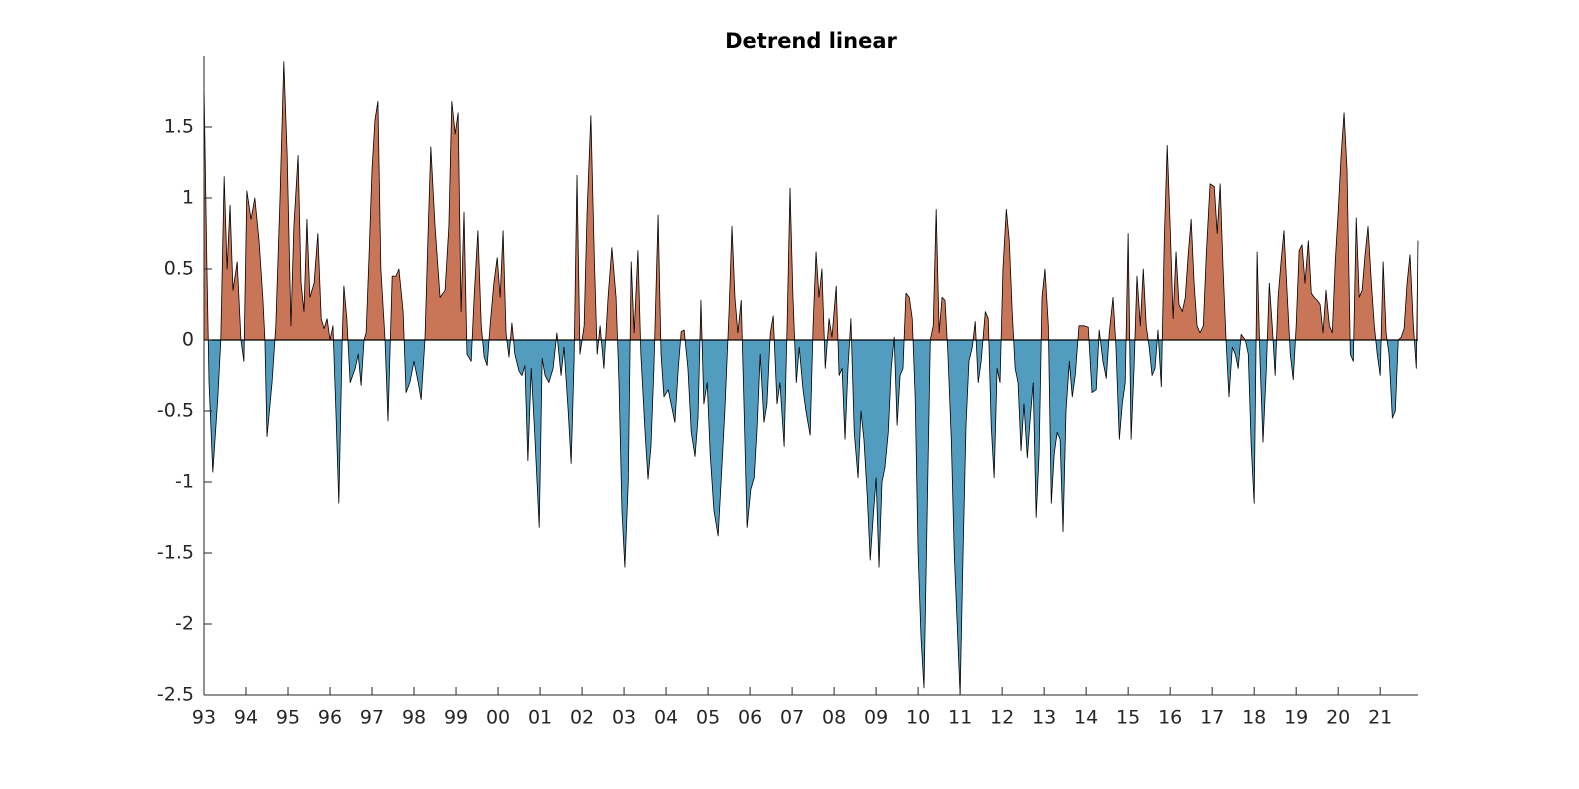  I want to click on x-tick-label: 08, so click(834, 718).